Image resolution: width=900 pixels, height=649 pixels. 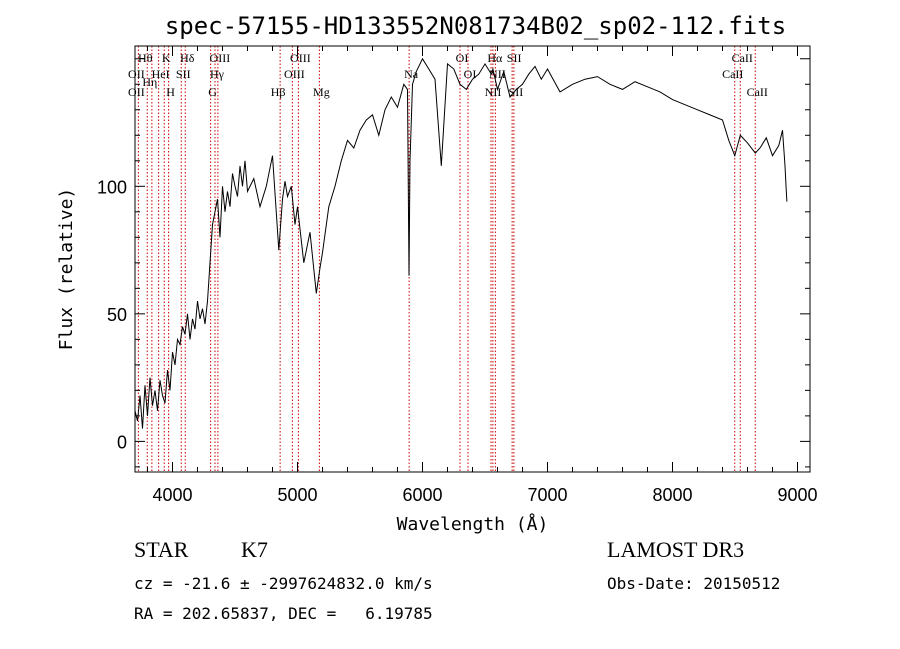 I want to click on survey-name: LAMOST DR3, so click(x=676, y=549).